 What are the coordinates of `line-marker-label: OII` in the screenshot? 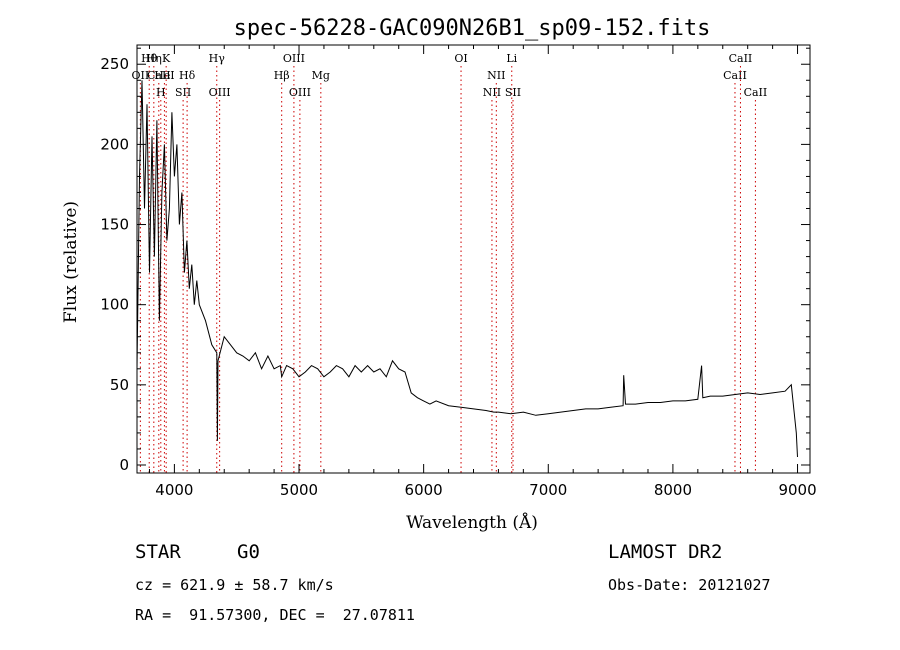 It's located at (141, 75).